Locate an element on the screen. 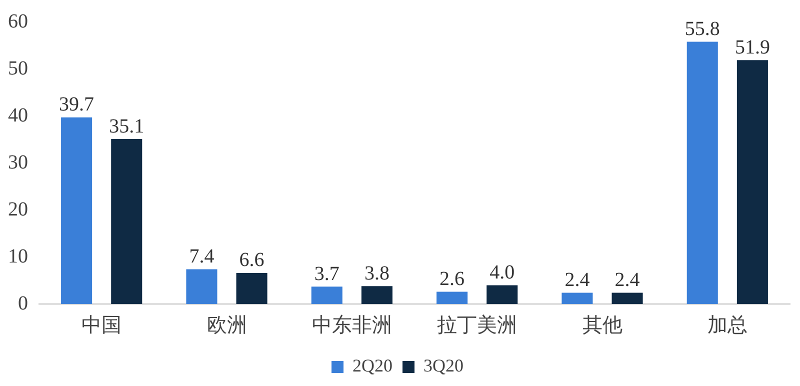 This screenshot has height=386, width=800. data-label: 3.7 is located at coordinates (327, 273).